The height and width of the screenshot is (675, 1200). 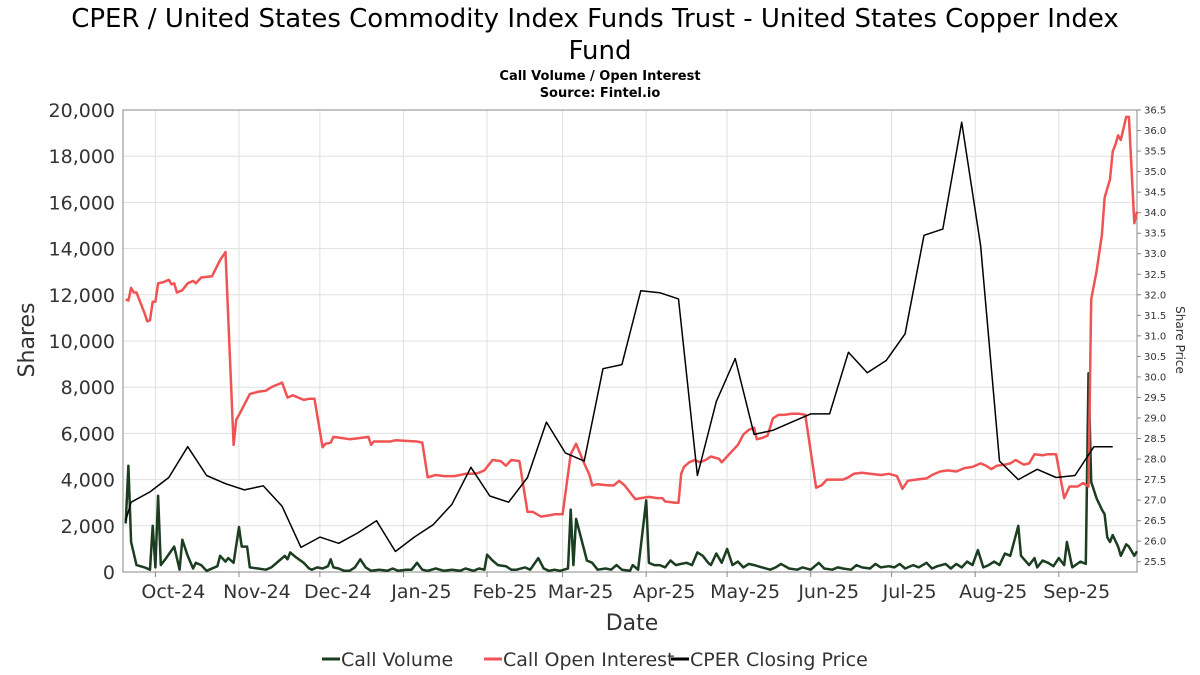 I want to click on x-tick-label: Oct-24, so click(x=173, y=592).